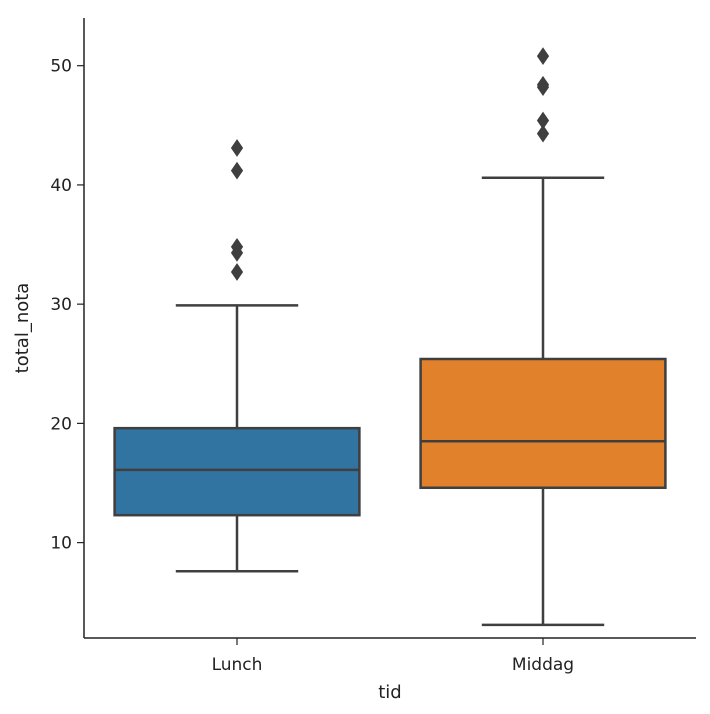 Image resolution: width=710 pixels, height=714 pixels. What do you see at coordinates (61, 186) in the screenshot?
I see `y-tick-label: 40` at bounding box center [61, 186].